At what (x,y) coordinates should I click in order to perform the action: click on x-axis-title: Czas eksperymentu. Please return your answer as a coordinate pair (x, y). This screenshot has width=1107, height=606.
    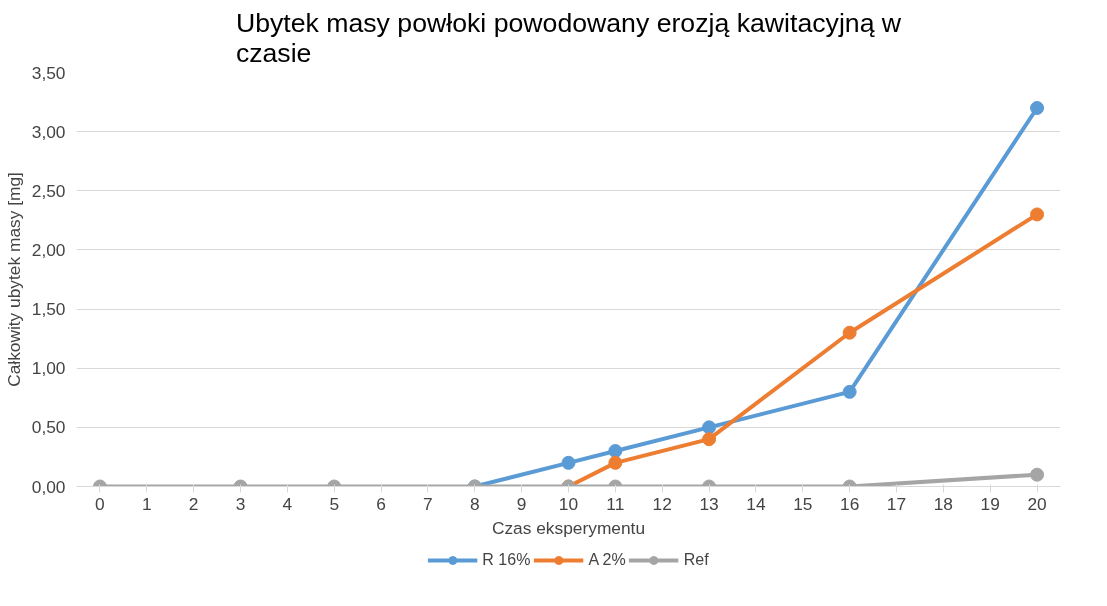
    Looking at the image, I should click on (568, 527).